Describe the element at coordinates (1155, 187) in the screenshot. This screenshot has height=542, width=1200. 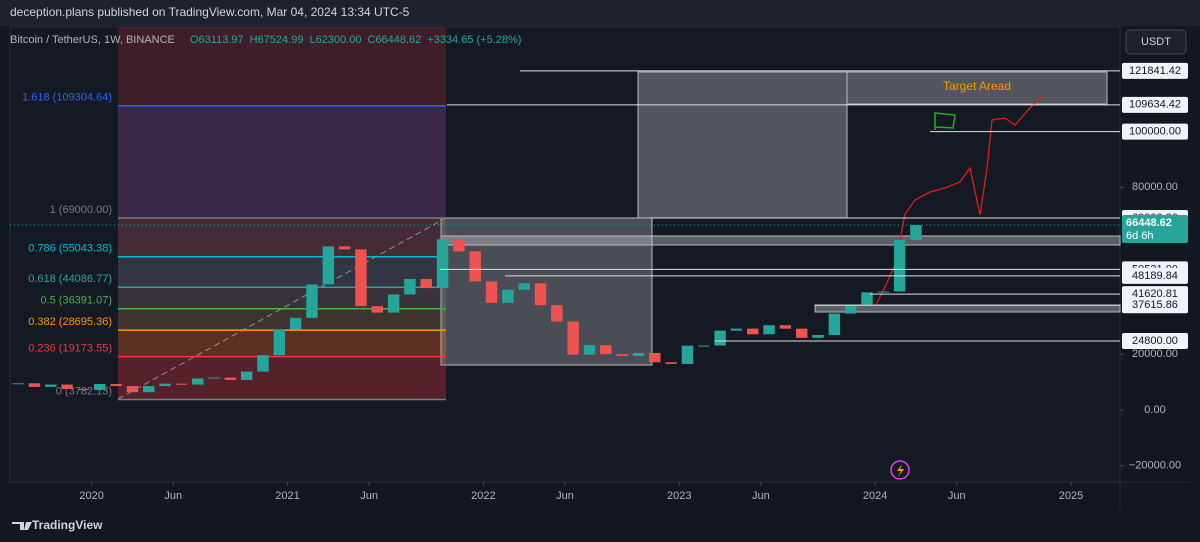
I see `y-tick-label: 80000.00` at that location.